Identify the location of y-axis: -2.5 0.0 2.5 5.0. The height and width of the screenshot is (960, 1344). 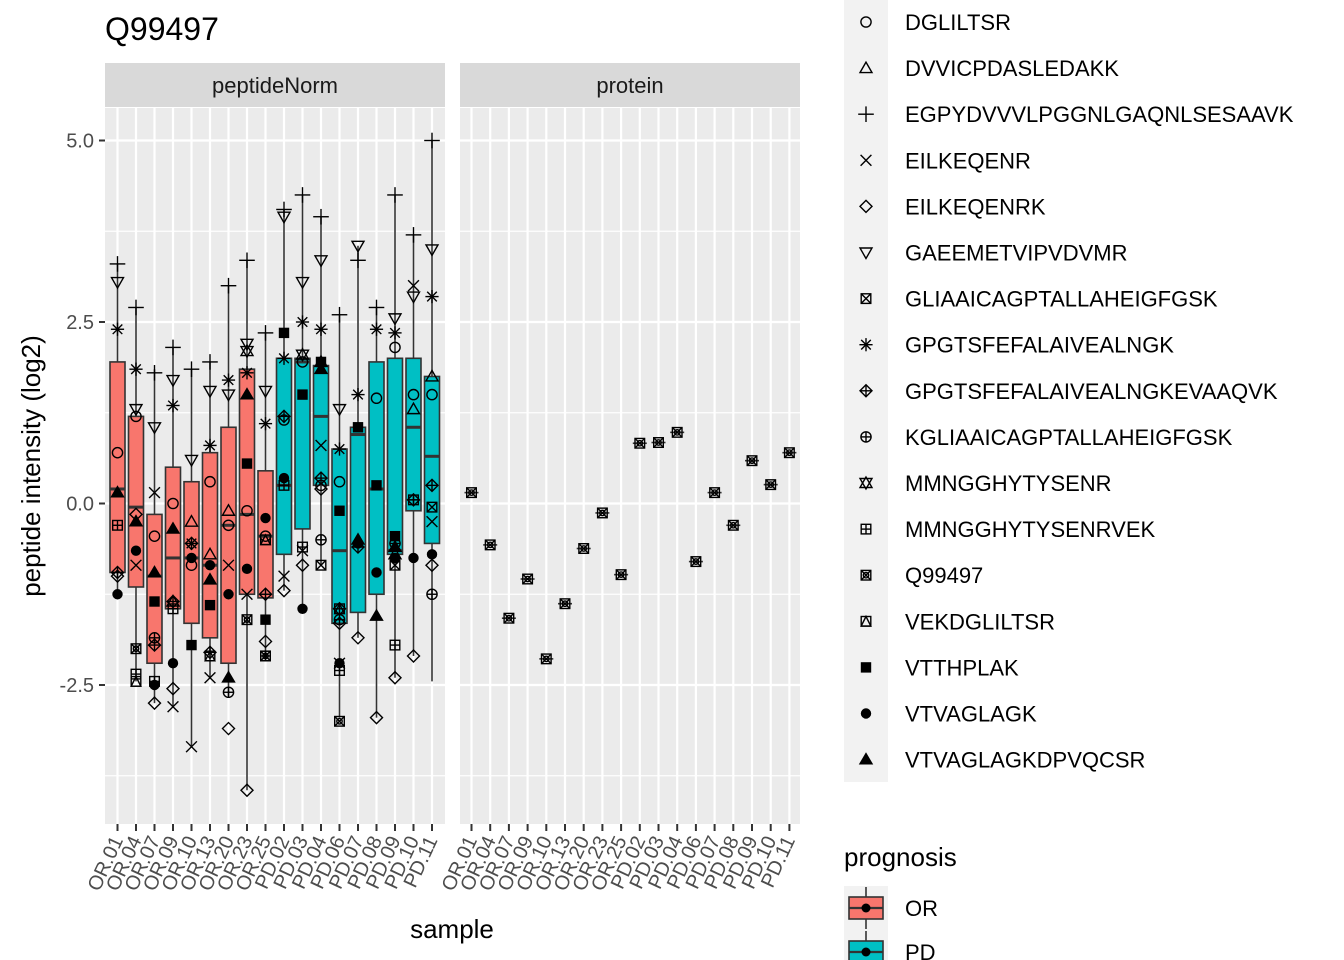
(82, 414).